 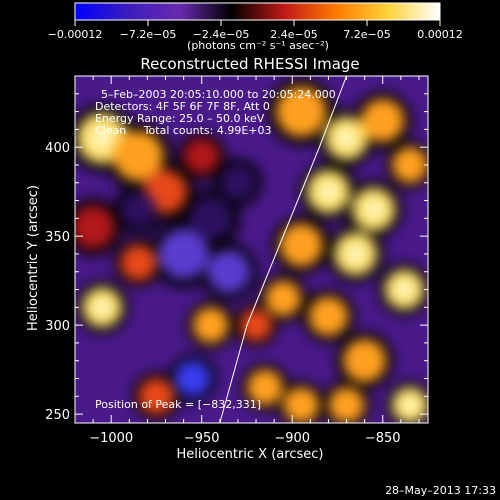 What do you see at coordinates (293, 34) in the screenshot?
I see `colorbar-tick-label: 2.4e−05` at bounding box center [293, 34].